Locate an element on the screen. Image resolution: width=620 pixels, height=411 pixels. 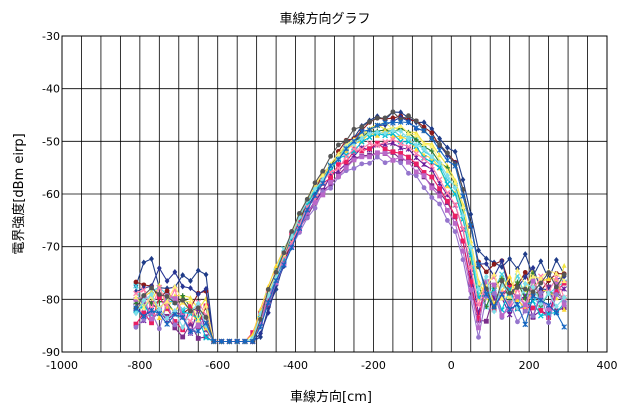
x-tick-label: 400 is located at coordinates (607, 365).